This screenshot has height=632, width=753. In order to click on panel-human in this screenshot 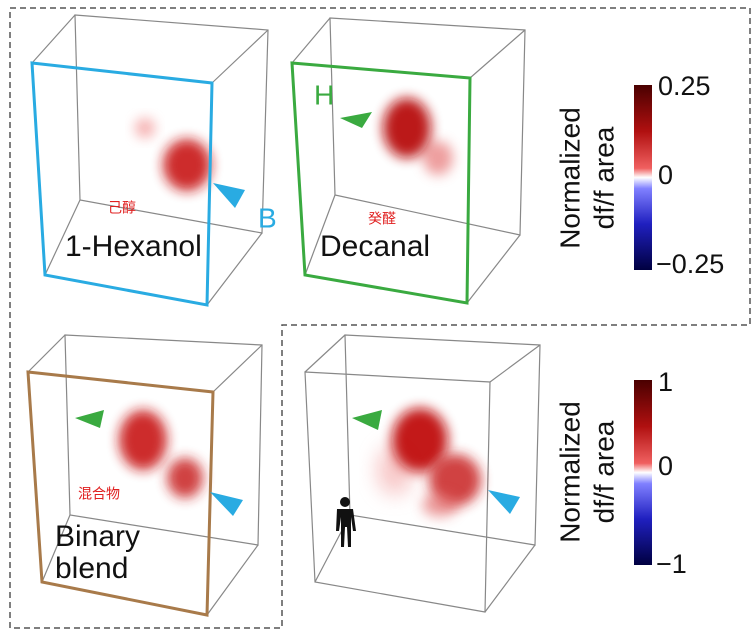, I will do `click(422, 473)`.